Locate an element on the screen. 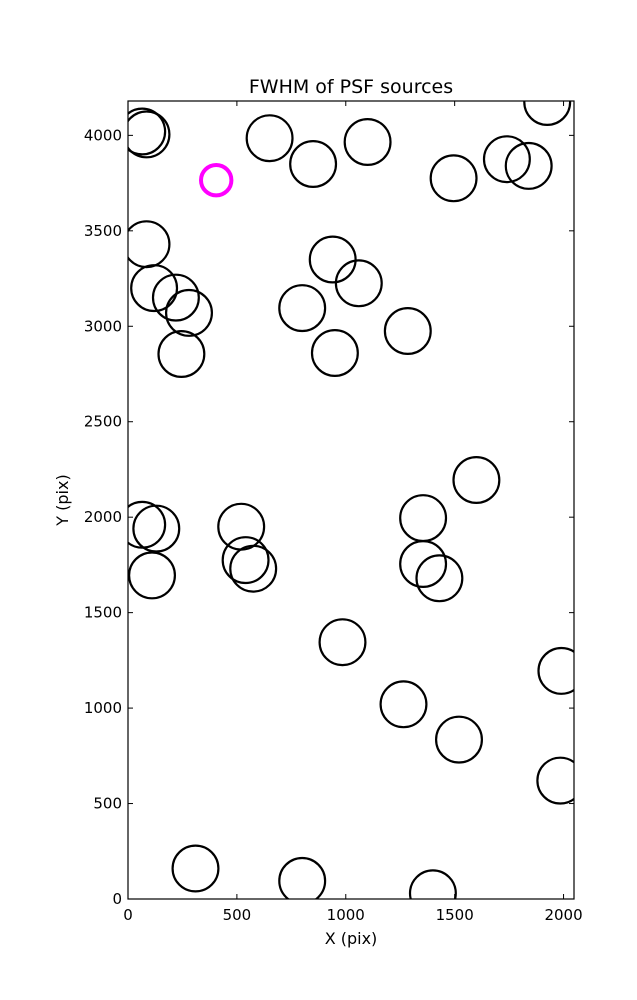 This screenshot has width=637, height=1000. y-tick-label: 1000 is located at coordinates (103, 708).